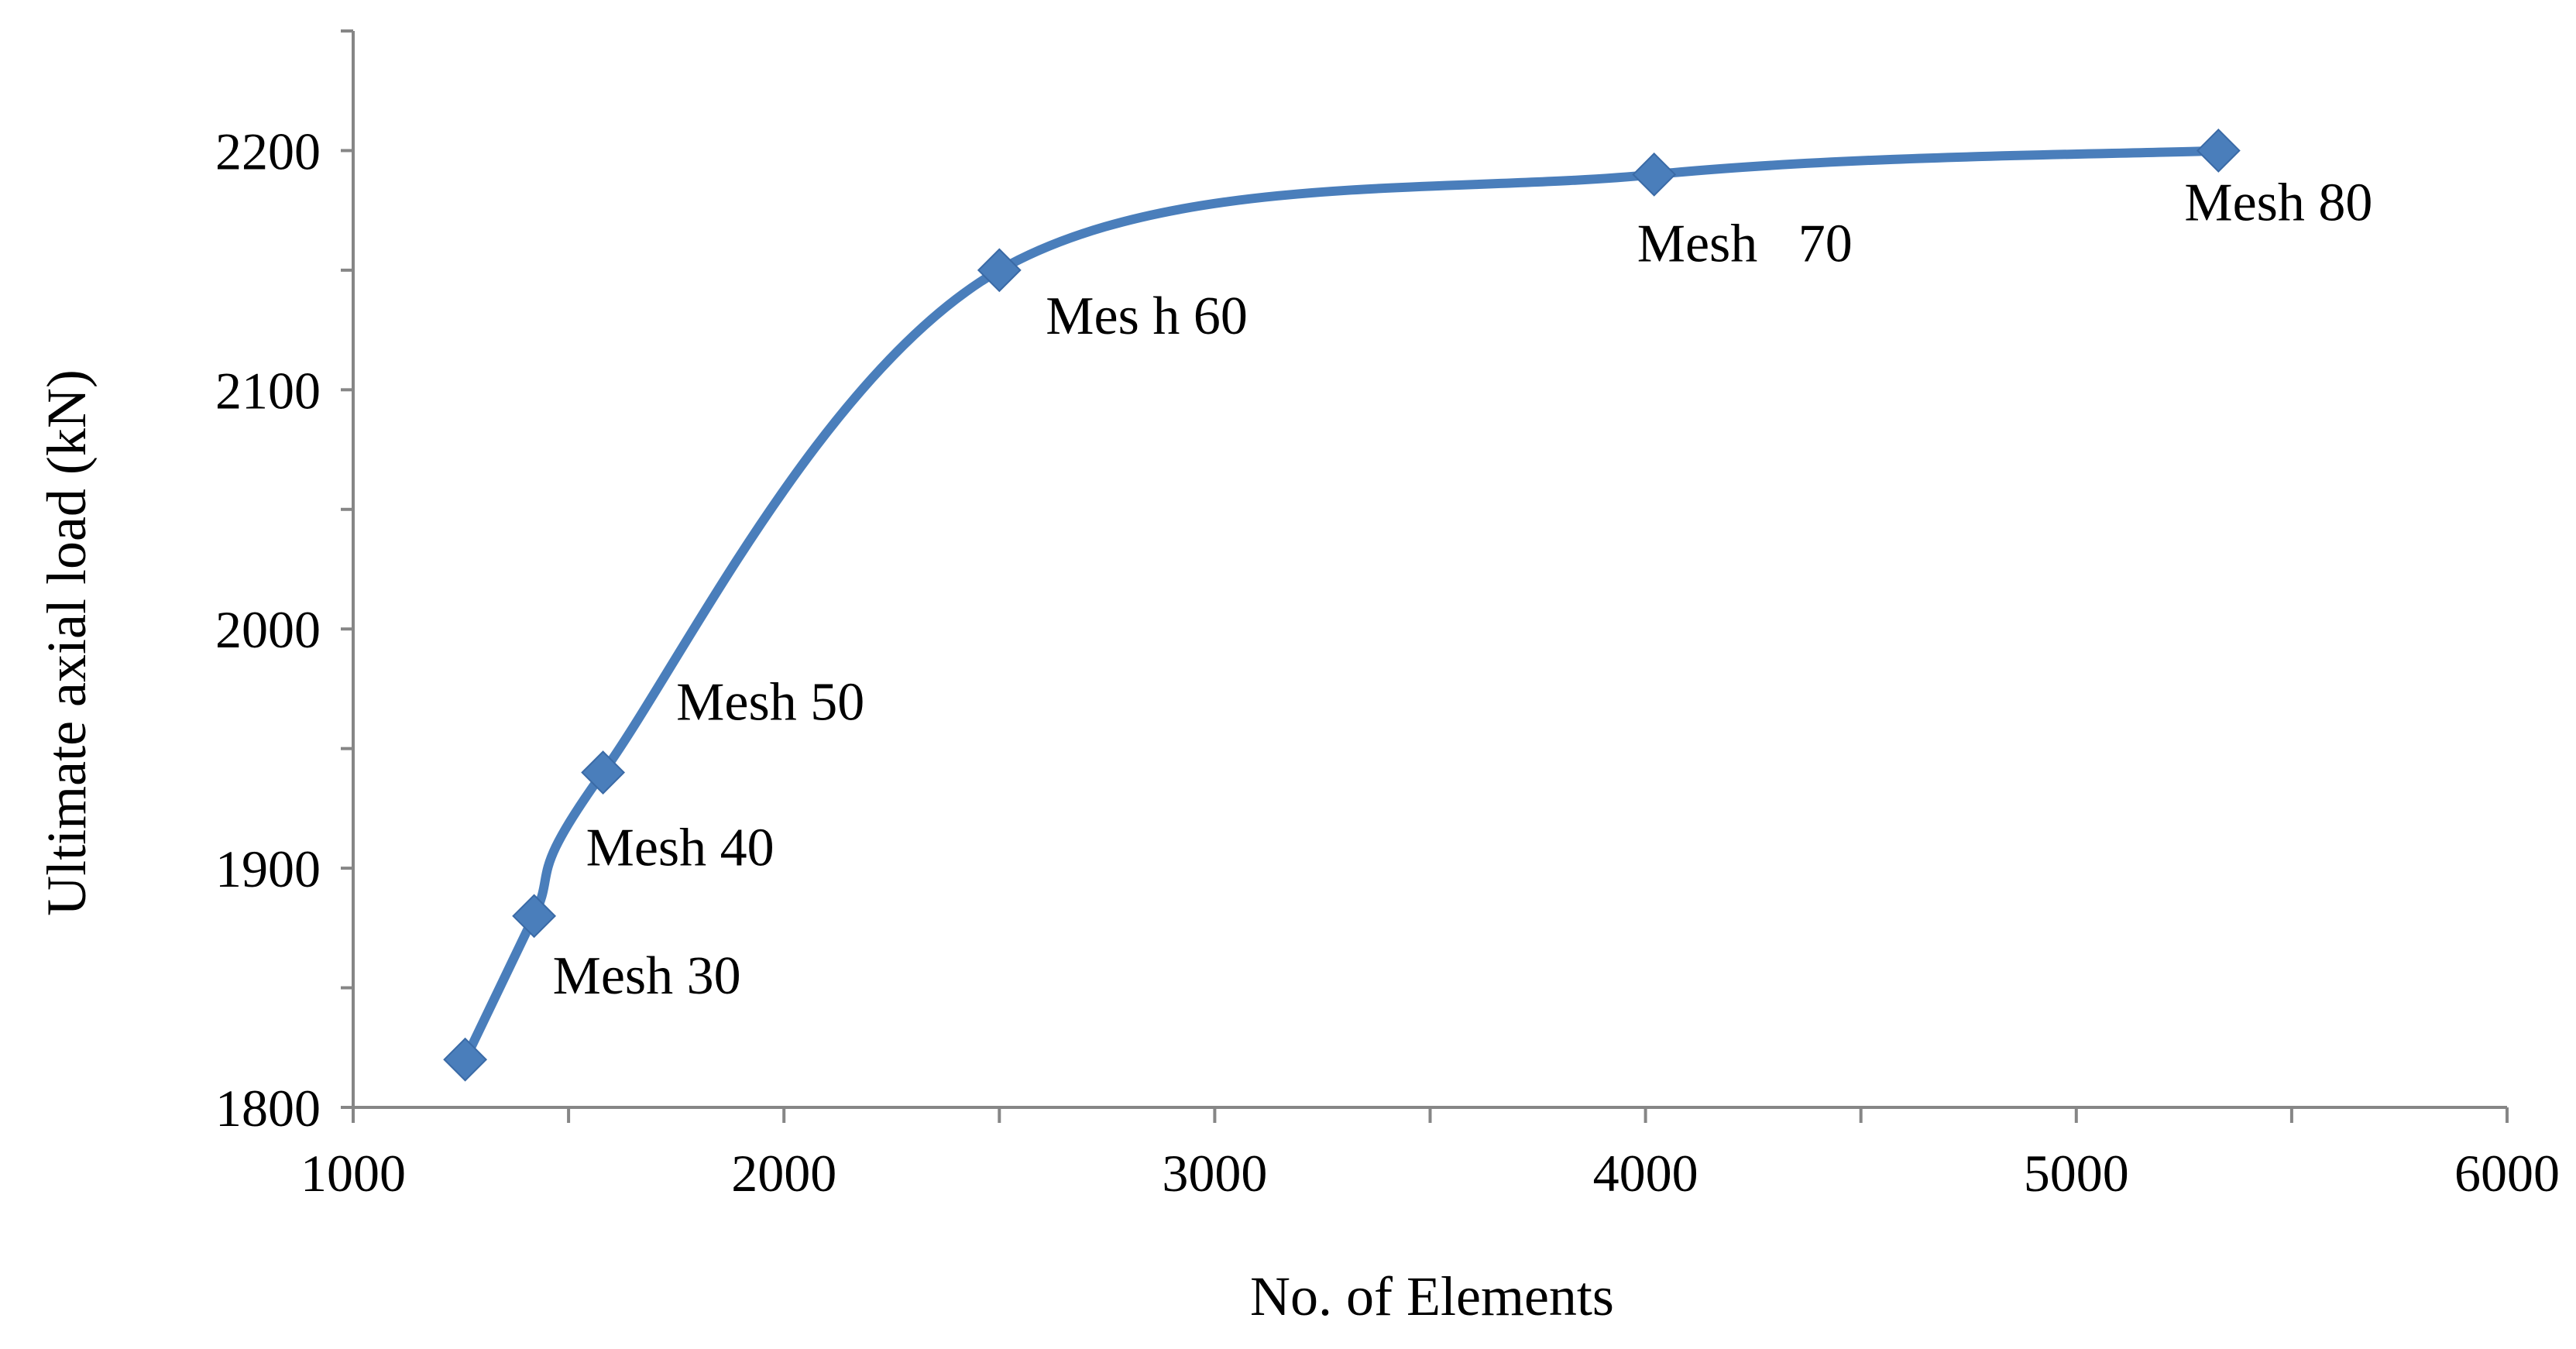  Describe the element at coordinates (268, 629) in the screenshot. I see `y-tick-label: 2000` at that location.